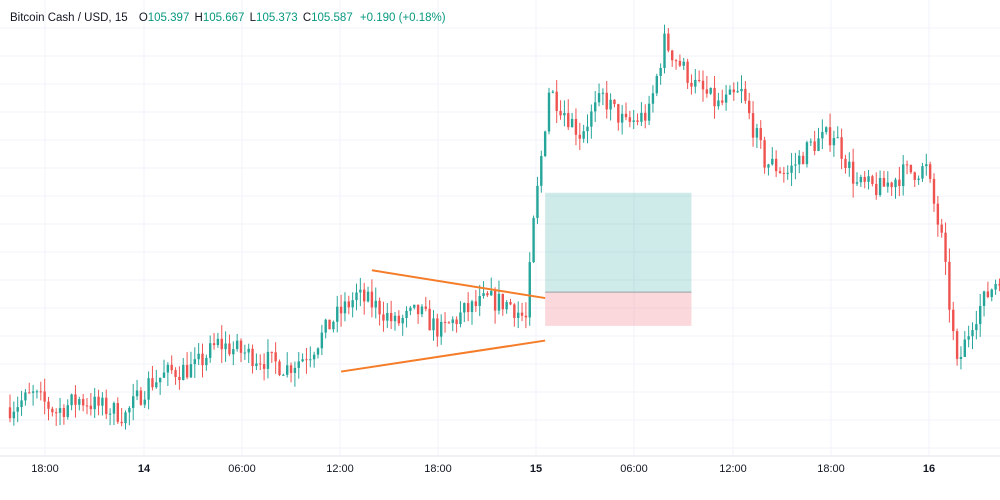 The image size is (1000, 500). What do you see at coordinates (168, 18) in the screenshot?
I see `open-value: 105.397` at bounding box center [168, 18].